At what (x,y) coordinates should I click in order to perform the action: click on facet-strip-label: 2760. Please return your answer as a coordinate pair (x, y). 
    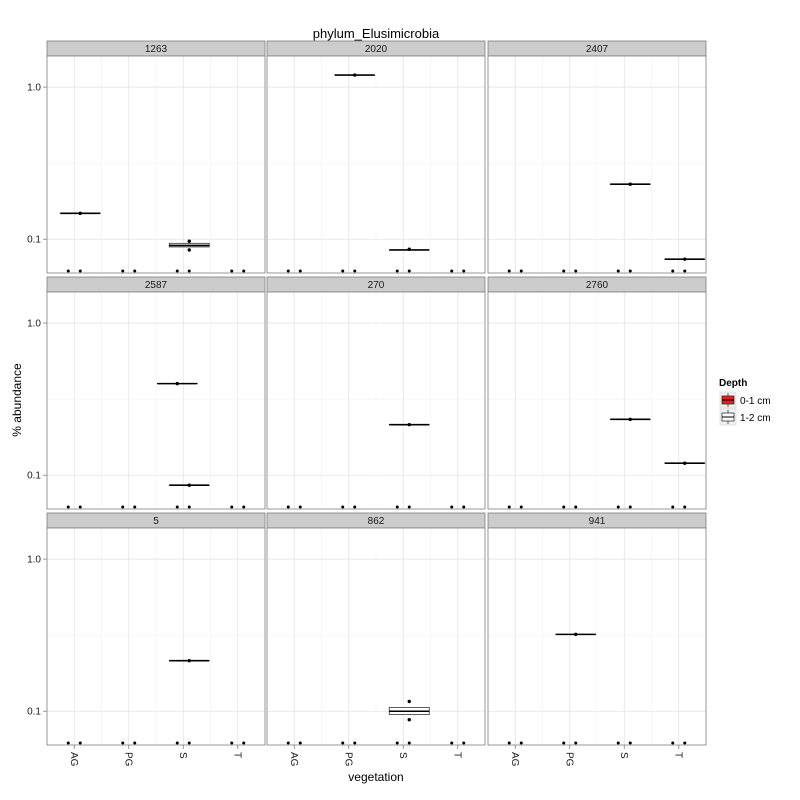
    Looking at the image, I should click on (597, 285).